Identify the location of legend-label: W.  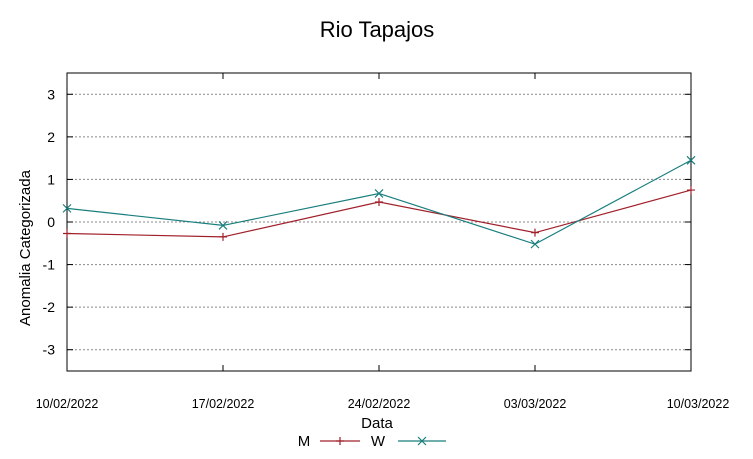
(378, 441).